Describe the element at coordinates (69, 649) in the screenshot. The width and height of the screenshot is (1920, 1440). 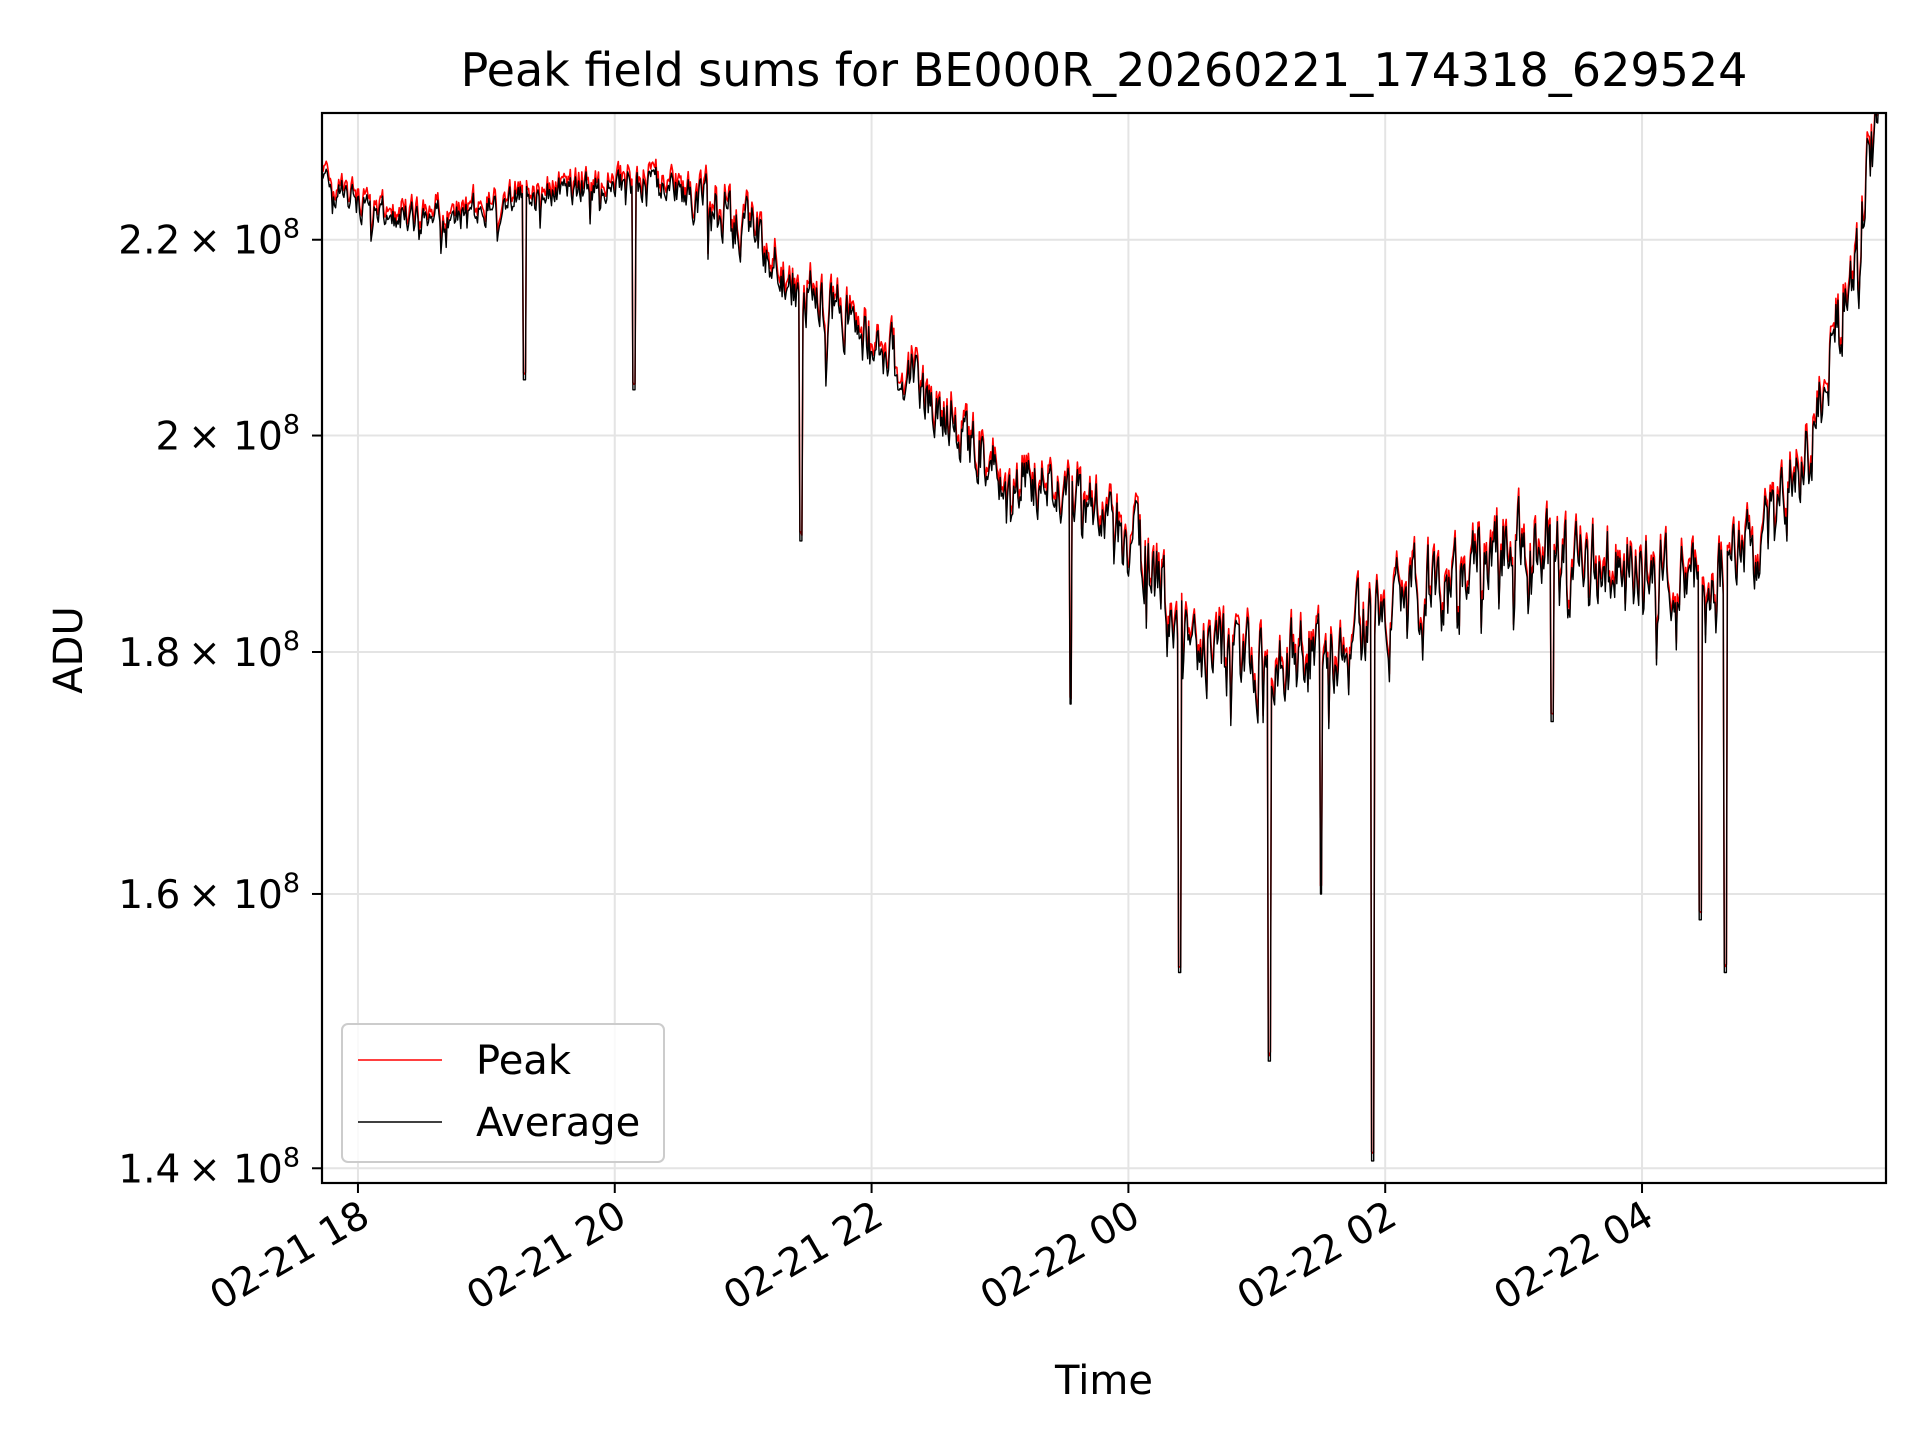
I see `y-axis-label: ADU` at that location.